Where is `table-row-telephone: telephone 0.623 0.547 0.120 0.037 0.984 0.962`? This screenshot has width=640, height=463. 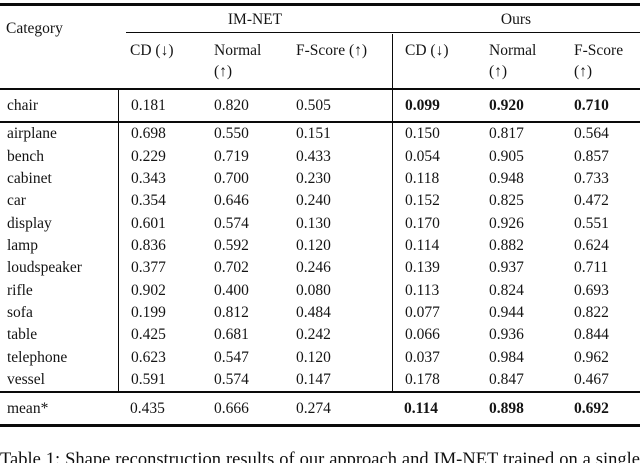
table-row-telephone: telephone 0.623 0.547 0.120 0.037 0.984 0.962 is located at coordinates (320, 357).